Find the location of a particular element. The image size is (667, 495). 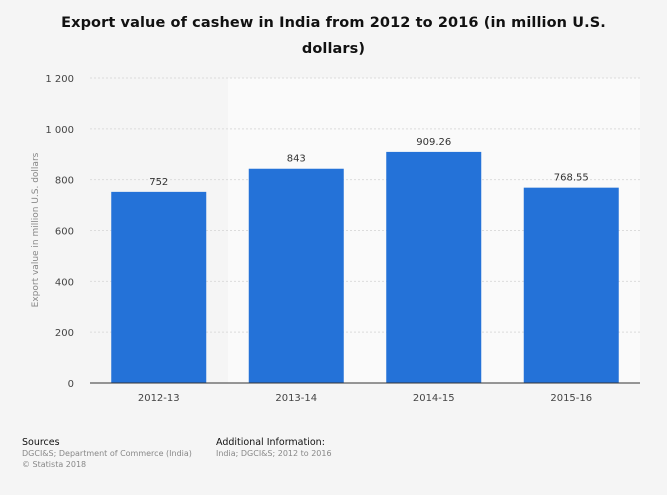

sources-line-1: DGCI&S; Department of Commerce (India) is located at coordinates (107, 453).